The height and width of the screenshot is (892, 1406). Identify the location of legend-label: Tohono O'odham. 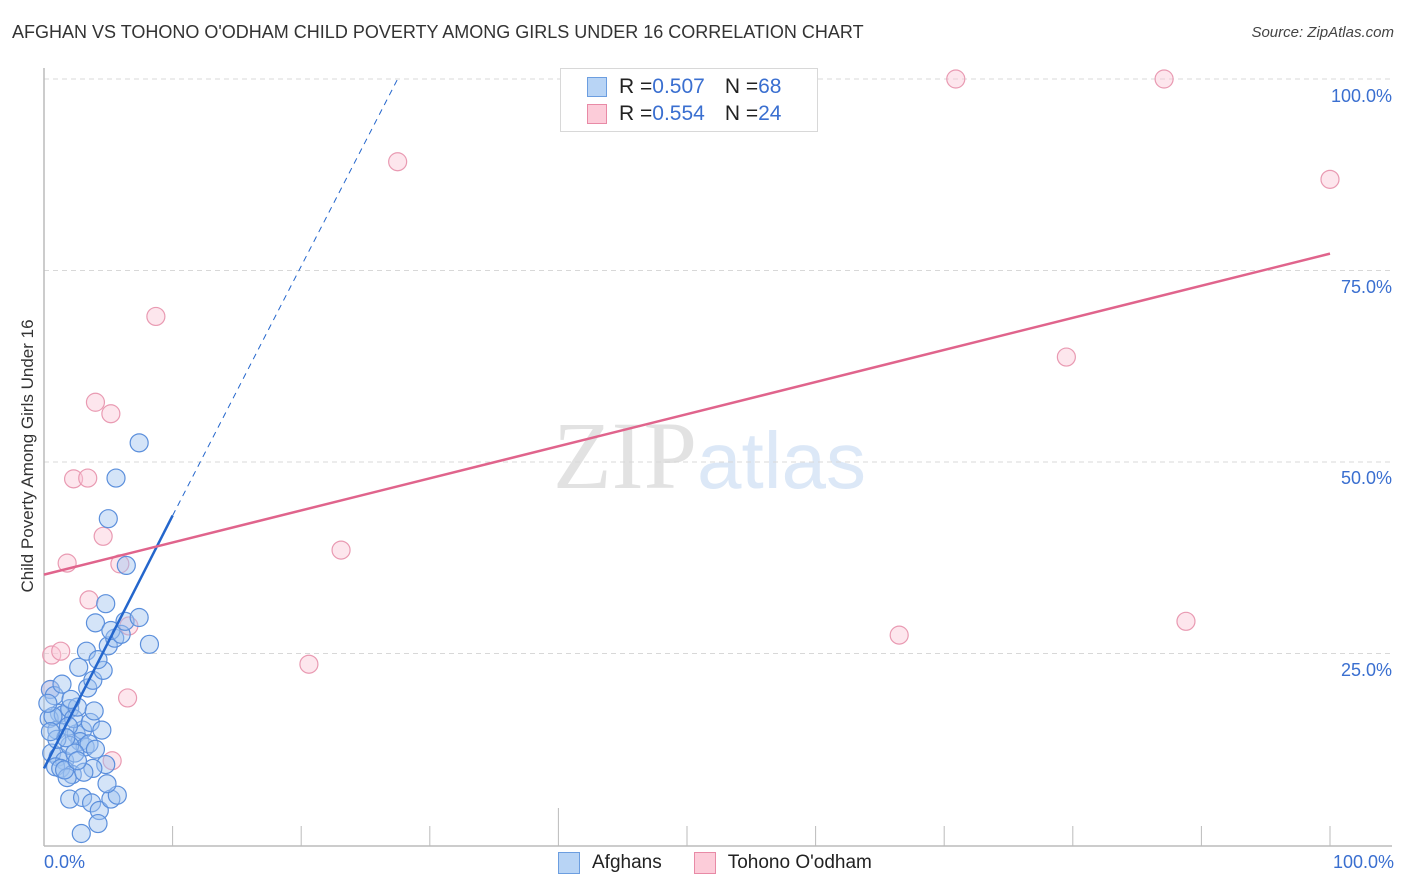
(799, 862).